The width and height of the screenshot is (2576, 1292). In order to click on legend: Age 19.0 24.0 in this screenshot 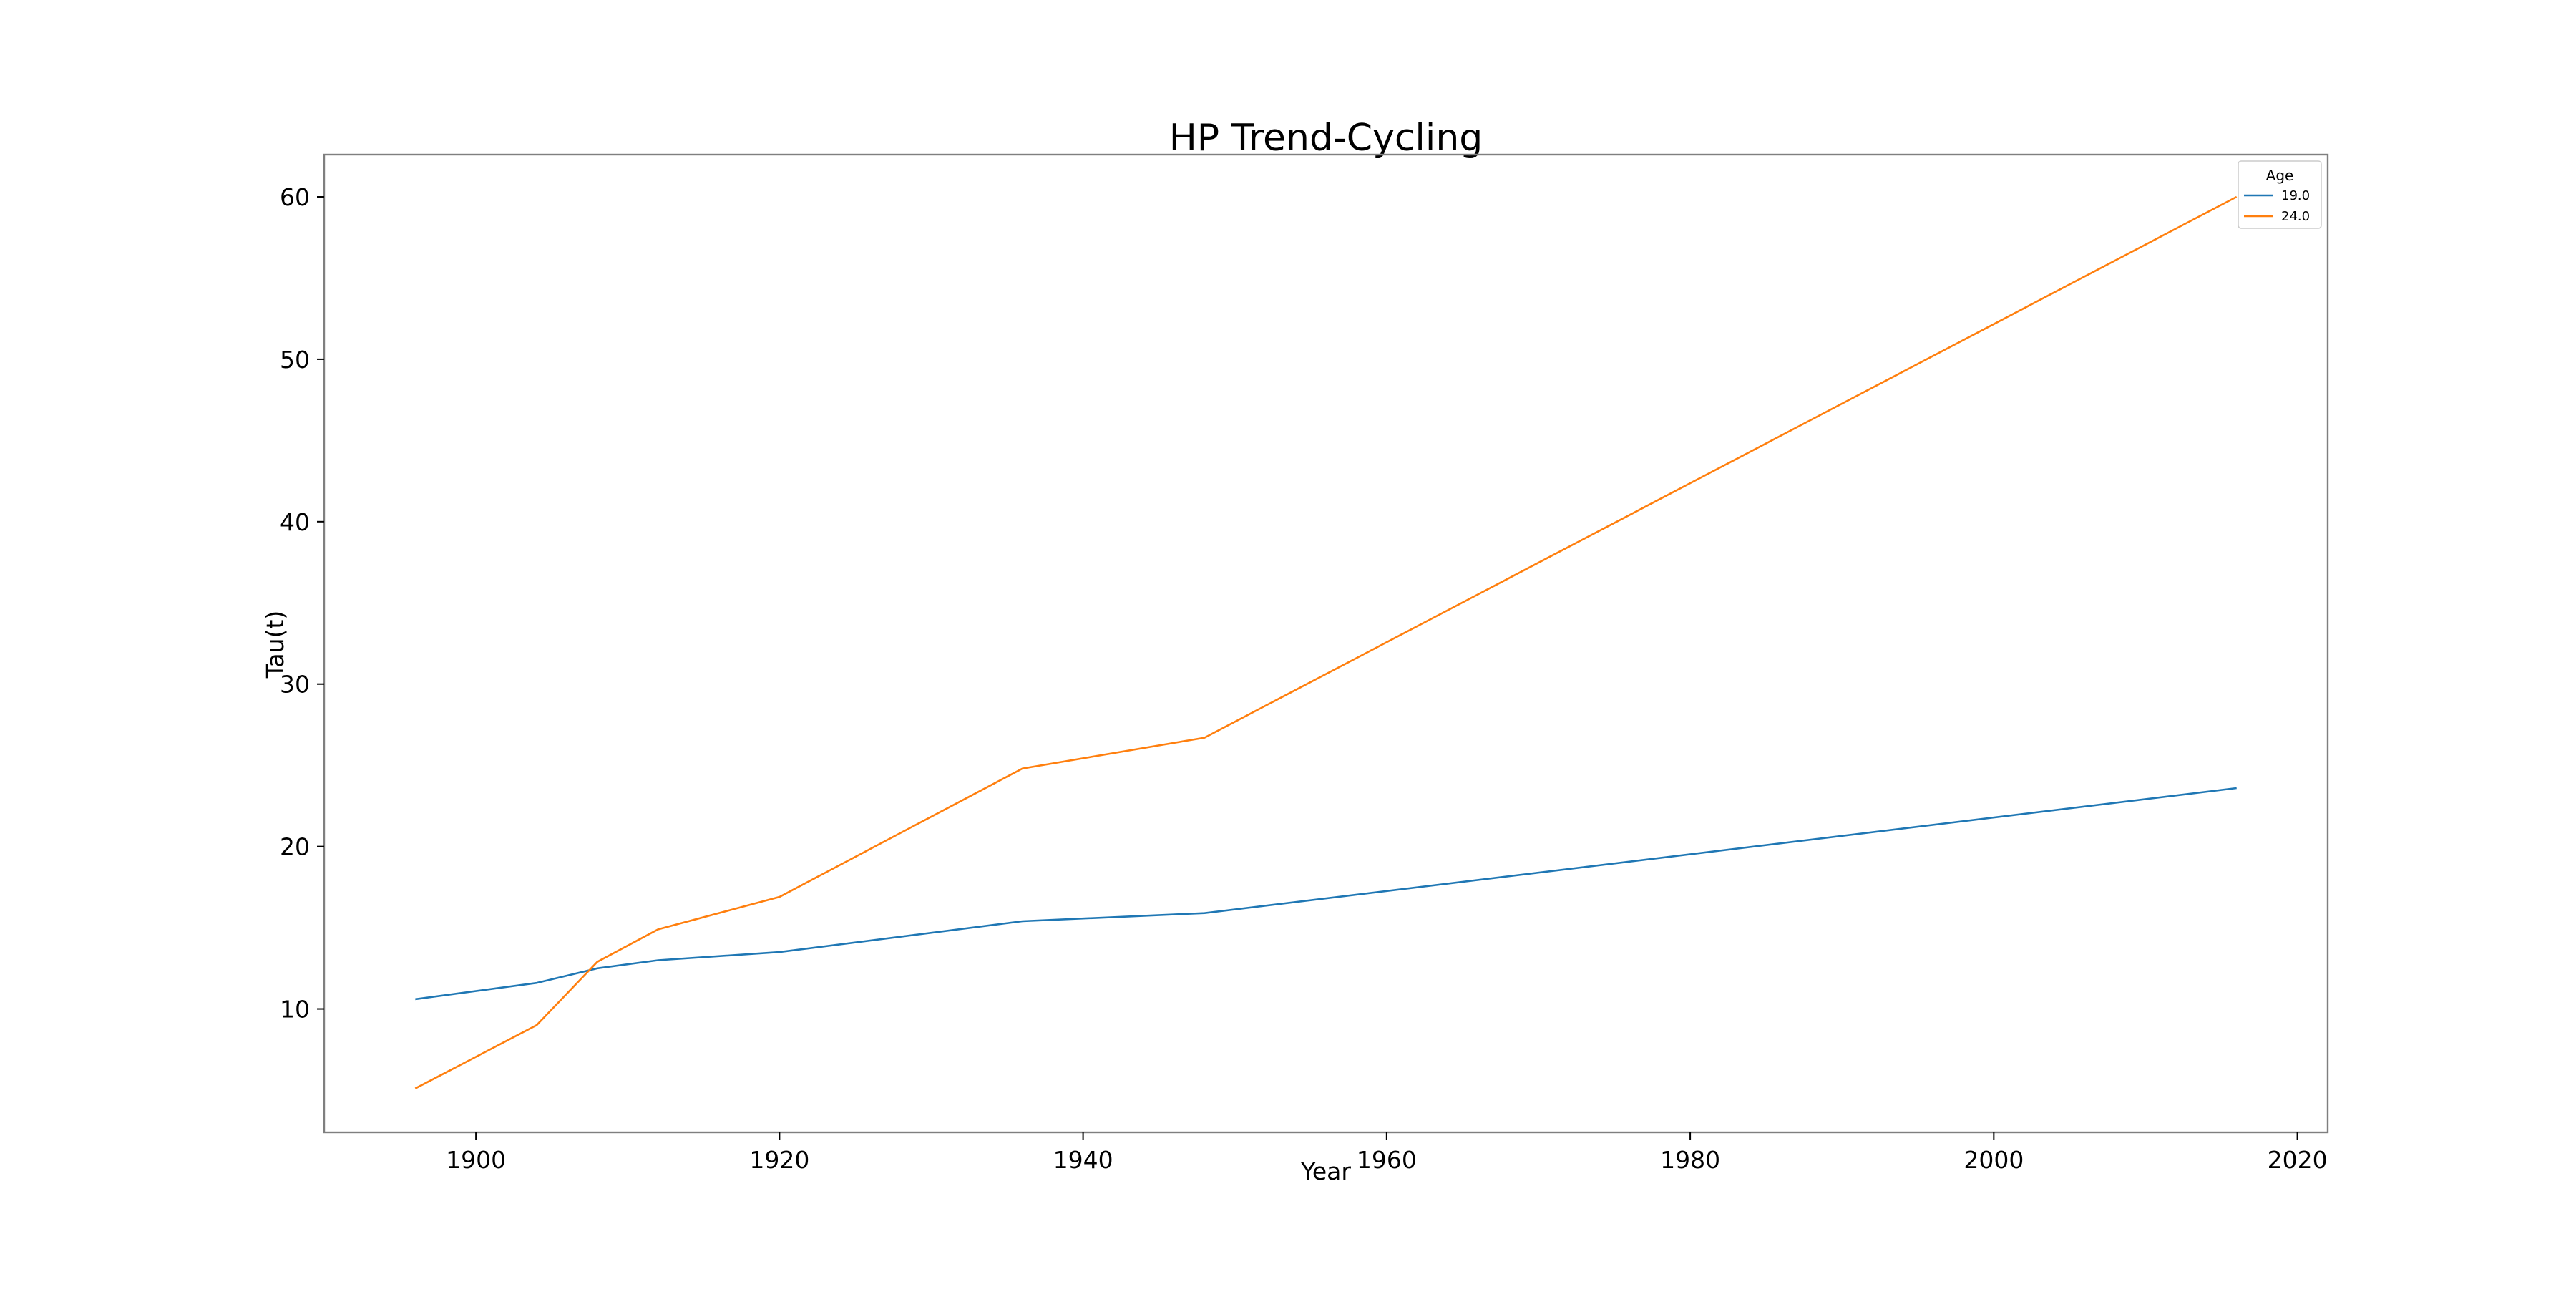, I will do `click(2280, 194)`.